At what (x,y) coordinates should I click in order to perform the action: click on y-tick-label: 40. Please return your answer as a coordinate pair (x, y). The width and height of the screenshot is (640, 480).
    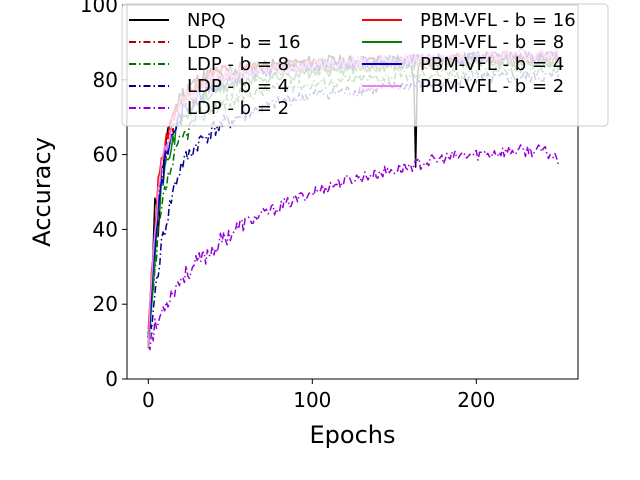
    Looking at the image, I should click on (105, 229).